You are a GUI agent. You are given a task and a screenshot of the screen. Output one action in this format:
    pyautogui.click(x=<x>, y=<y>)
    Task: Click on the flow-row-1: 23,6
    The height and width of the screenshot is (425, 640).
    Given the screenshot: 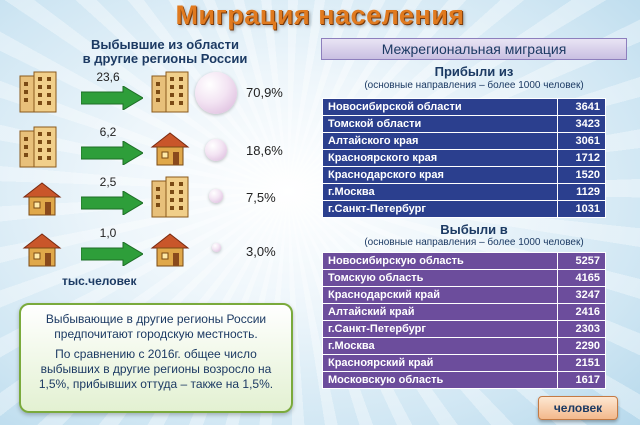 What is the action you would take?
    pyautogui.click(x=168, y=93)
    